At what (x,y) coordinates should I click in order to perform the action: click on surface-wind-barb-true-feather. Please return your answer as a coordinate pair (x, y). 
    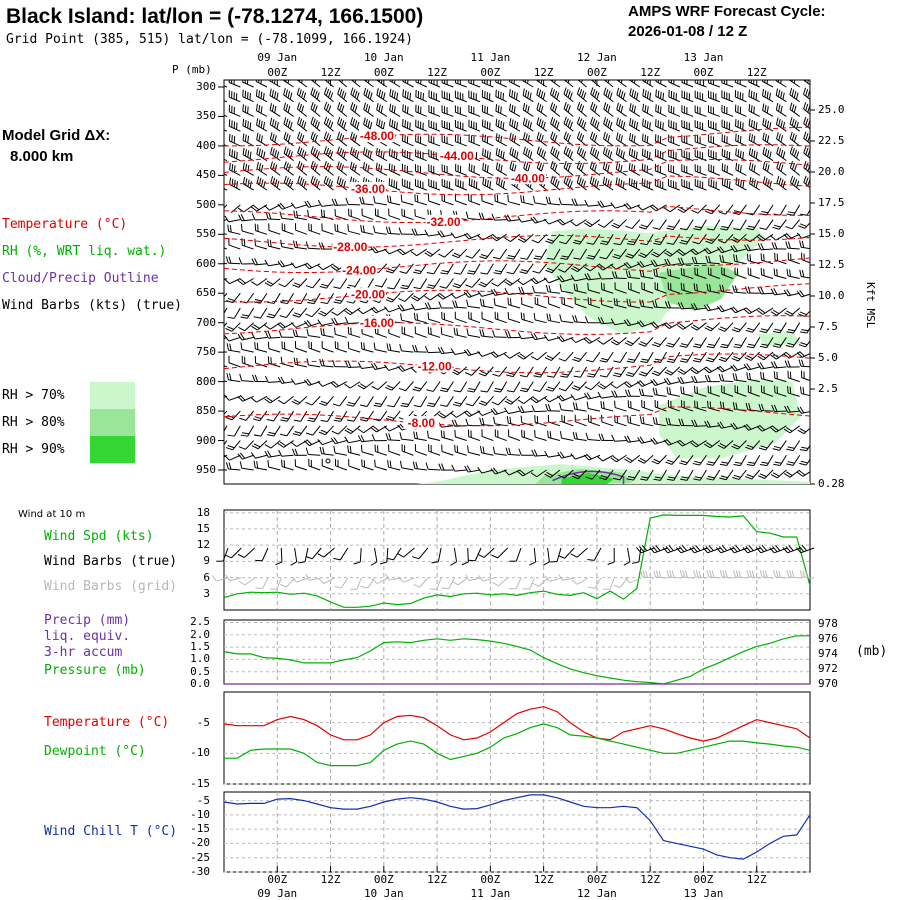
    Looking at the image, I should click on (494, 556).